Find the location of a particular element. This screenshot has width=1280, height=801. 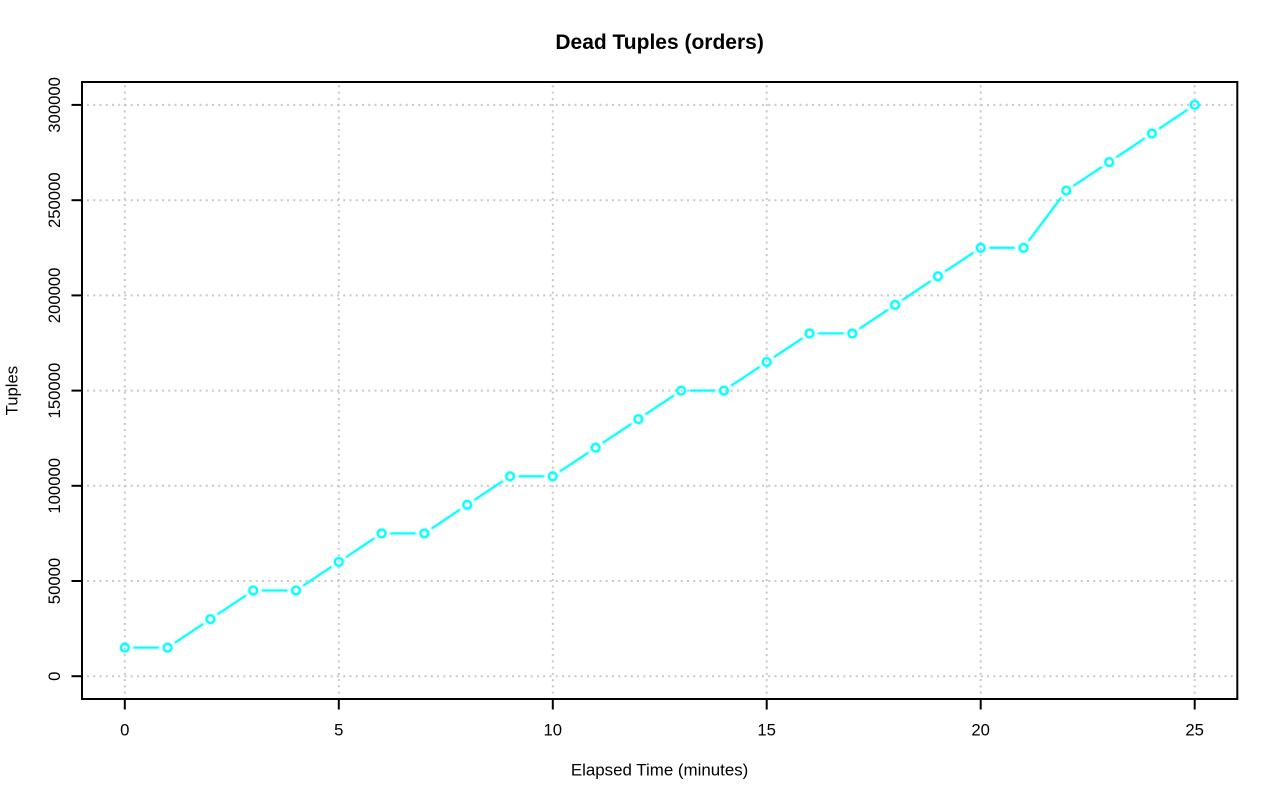

svg-text: 25 is located at coordinates (1194, 729).